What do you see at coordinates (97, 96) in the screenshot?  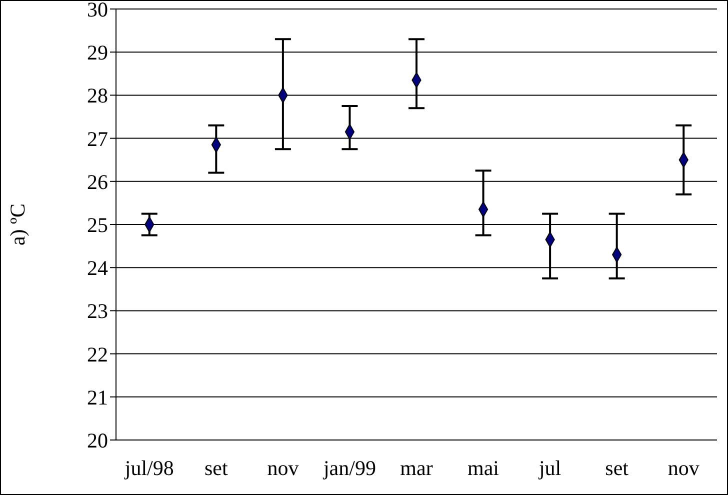 I see `y-tick-label: 28` at bounding box center [97, 96].